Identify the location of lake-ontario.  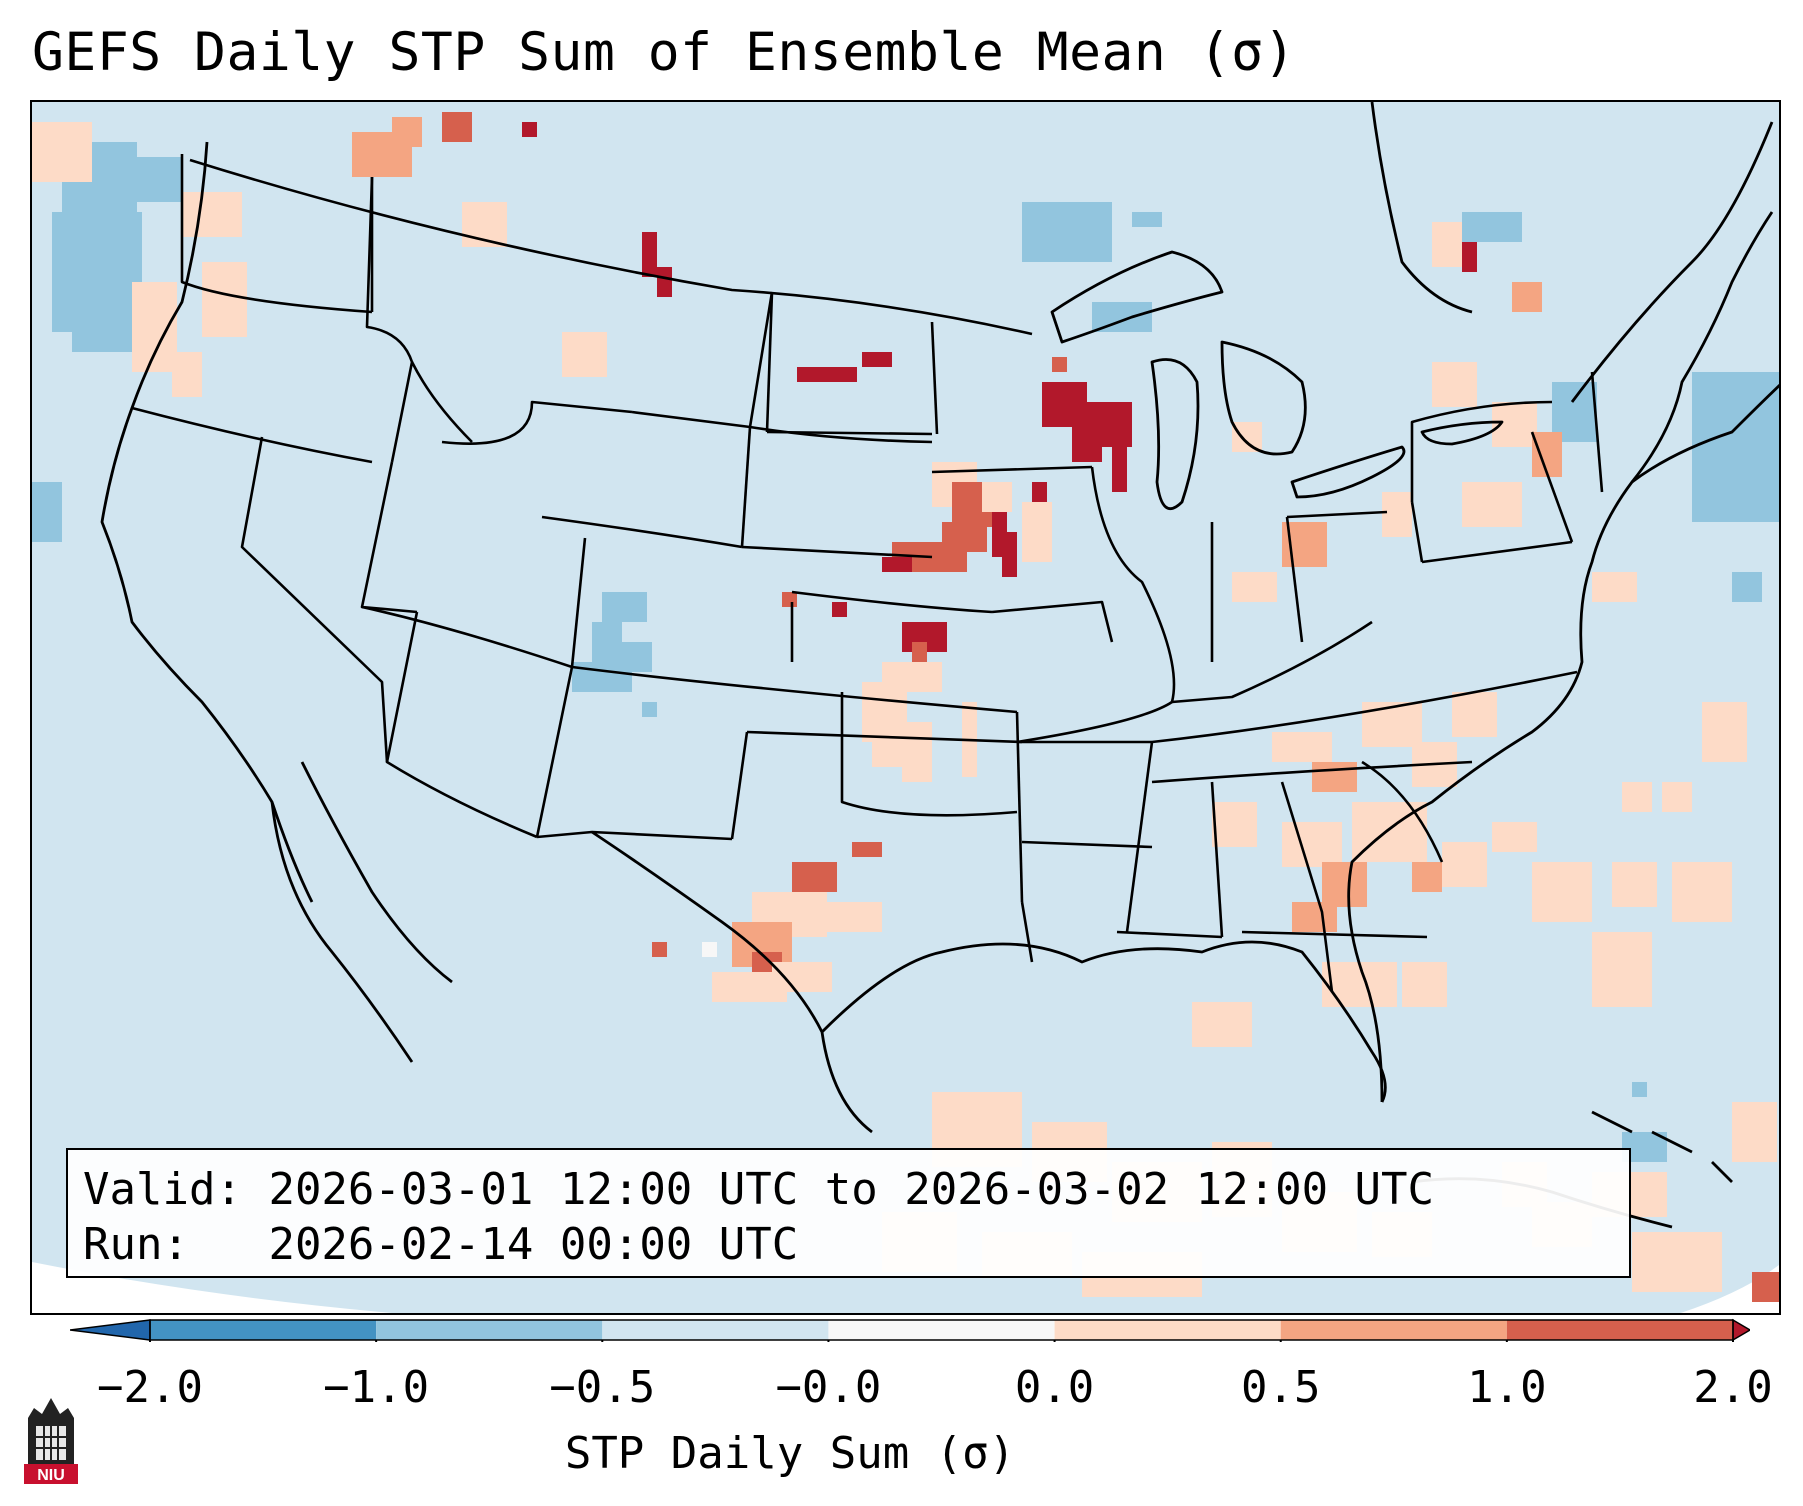
(1462, 433).